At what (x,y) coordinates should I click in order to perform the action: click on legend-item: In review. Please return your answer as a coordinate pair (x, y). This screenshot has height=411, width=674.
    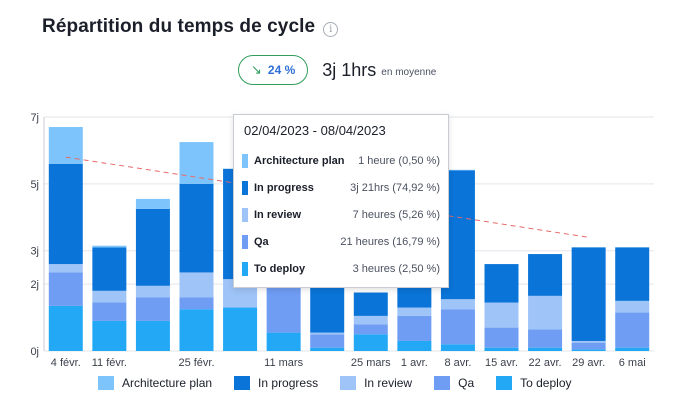
    Looking at the image, I should click on (376, 383).